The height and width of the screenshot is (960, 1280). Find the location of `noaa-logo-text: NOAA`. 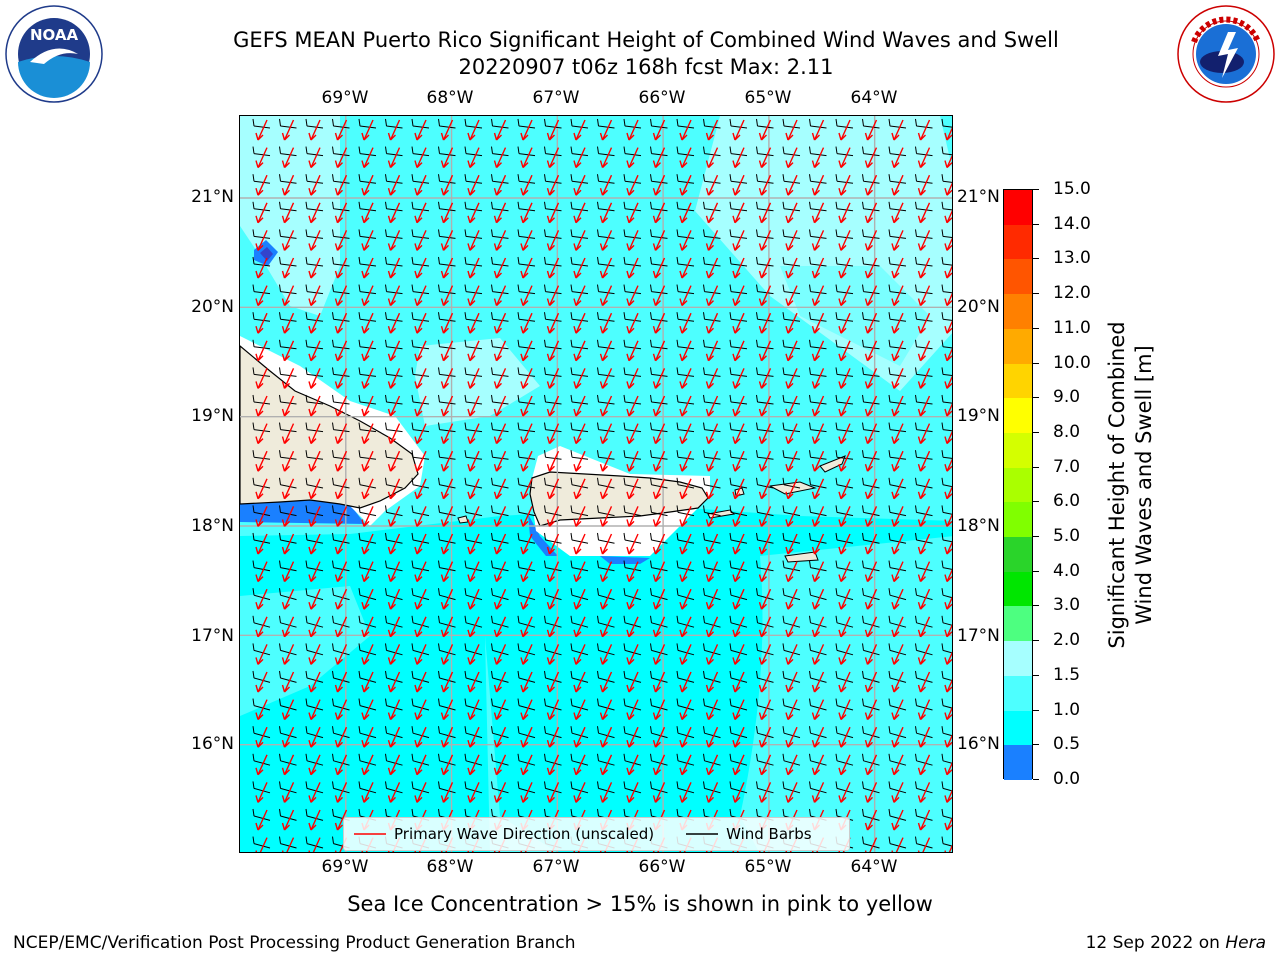

noaa-logo-text: NOAA is located at coordinates (54, 35).